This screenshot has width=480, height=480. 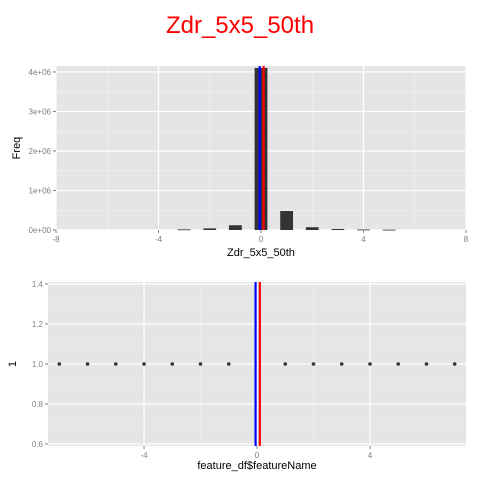 I want to click on y-tick-label: 0e+00, so click(x=40, y=230).